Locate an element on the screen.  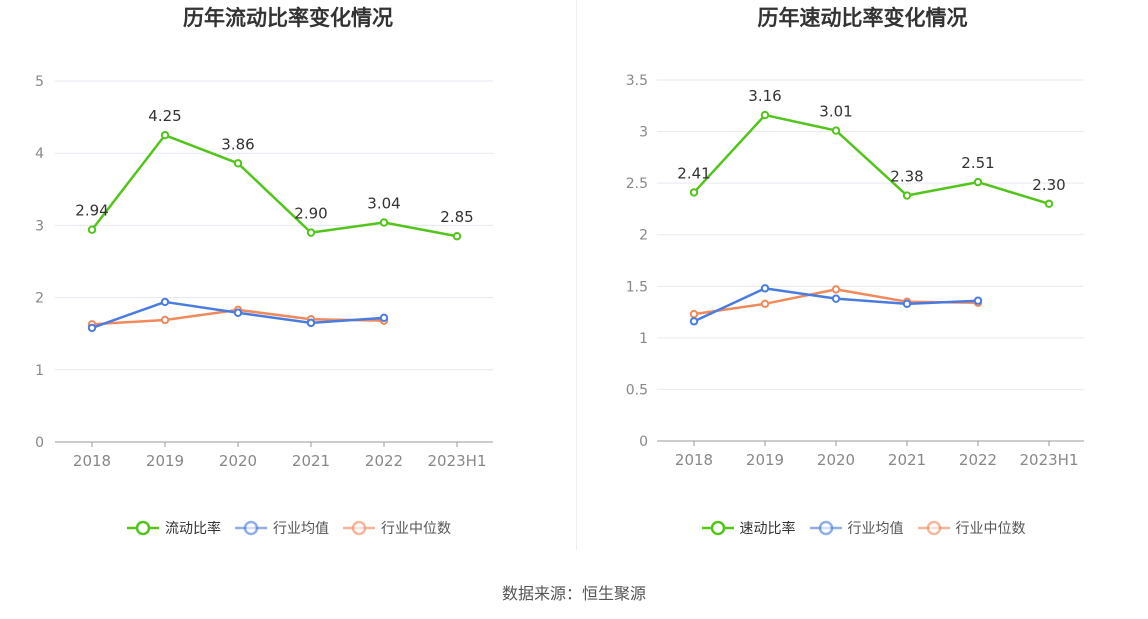
y-tick-label: 0.5 is located at coordinates (637, 390).